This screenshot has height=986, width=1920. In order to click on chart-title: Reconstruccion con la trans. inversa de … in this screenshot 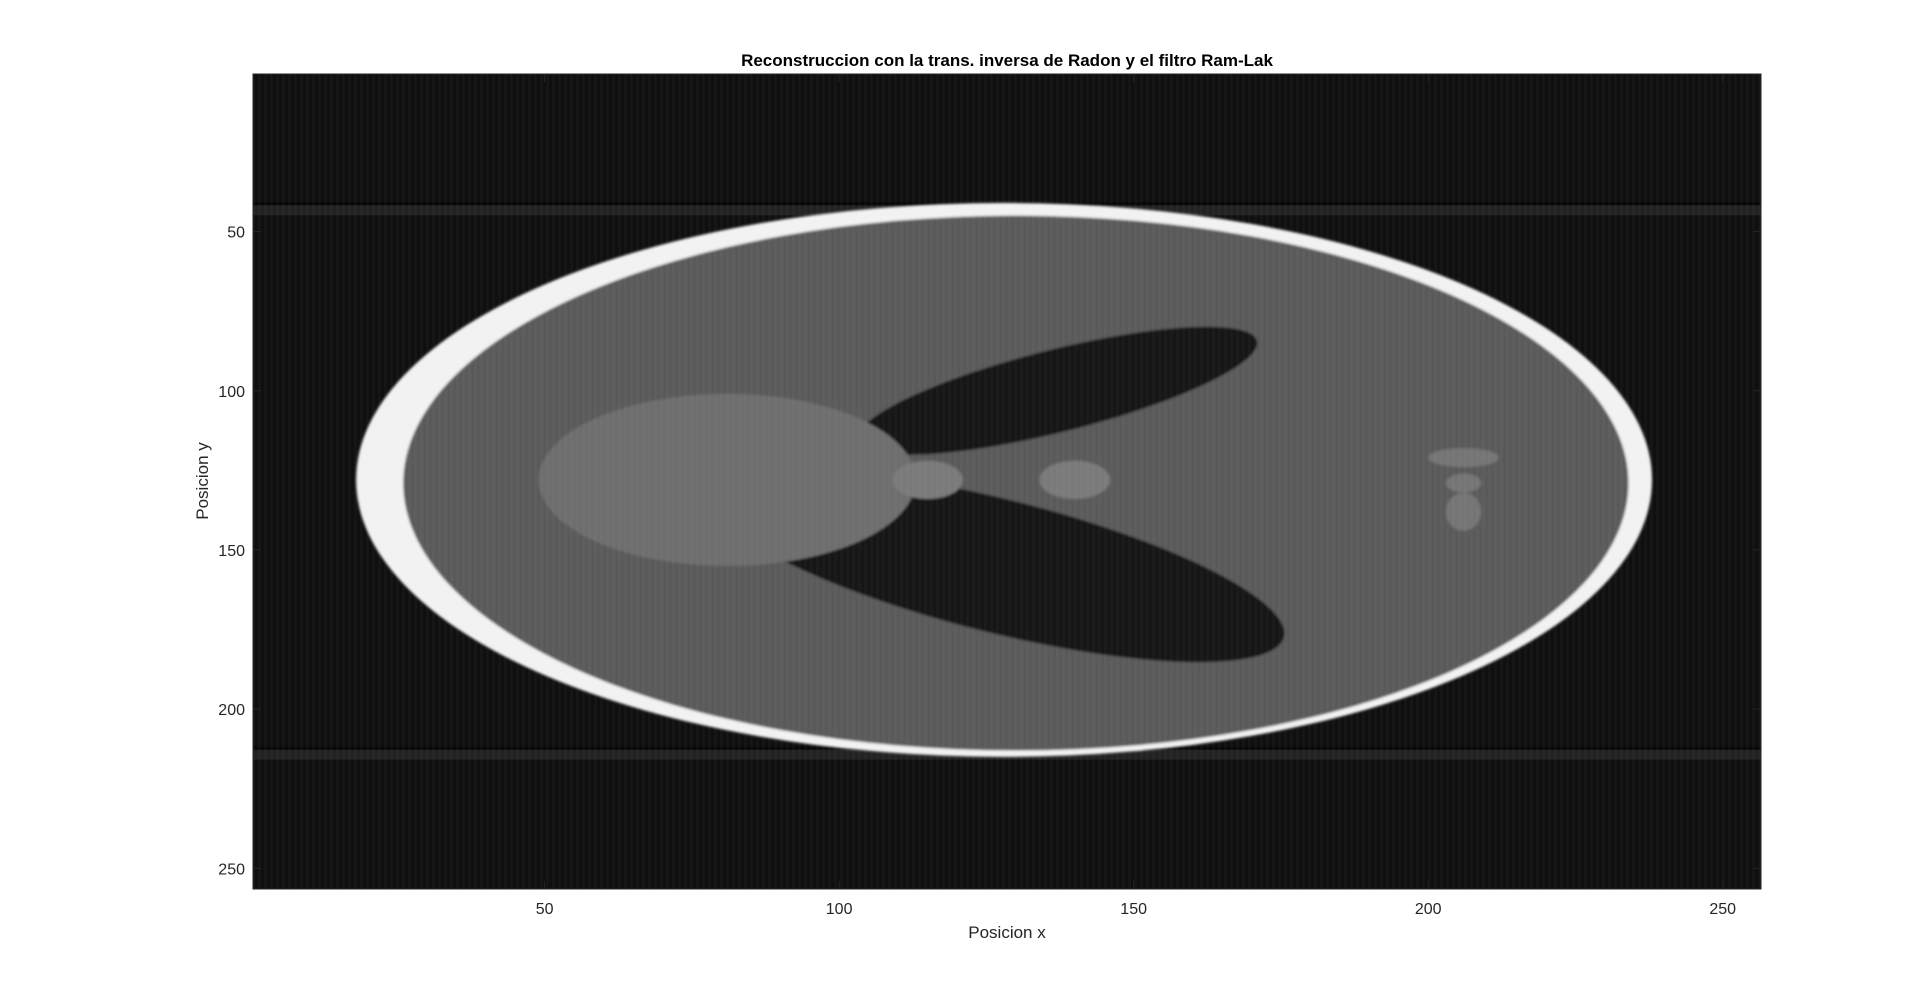, I will do `click(1007, 60)`.